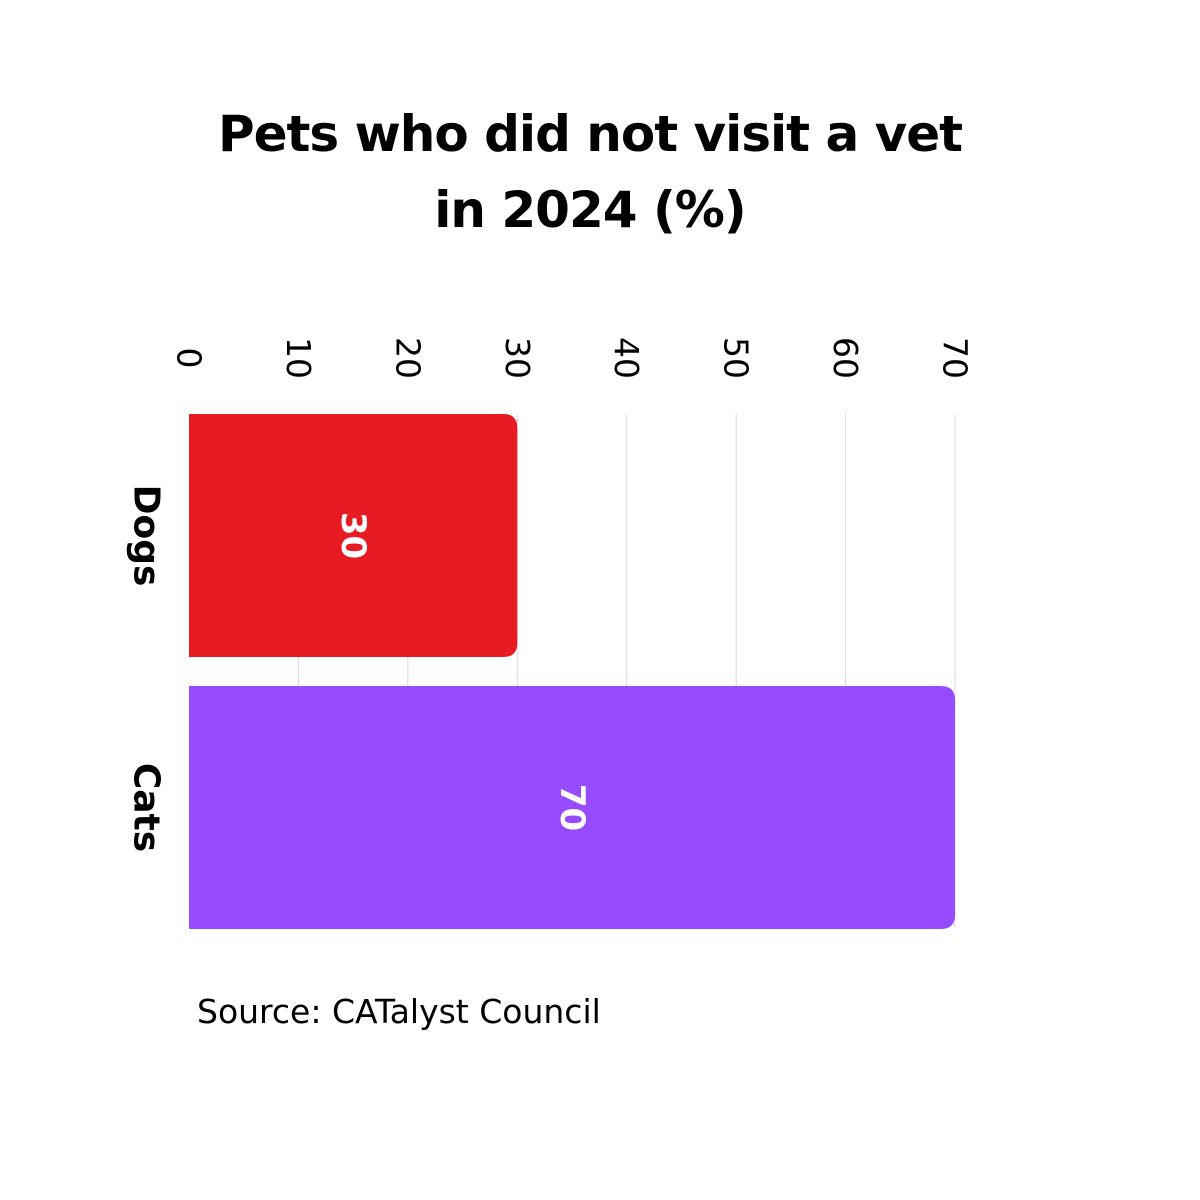  I want to click on chart-title-line-1: Pets who did not visit a vet, so click(590, 134).